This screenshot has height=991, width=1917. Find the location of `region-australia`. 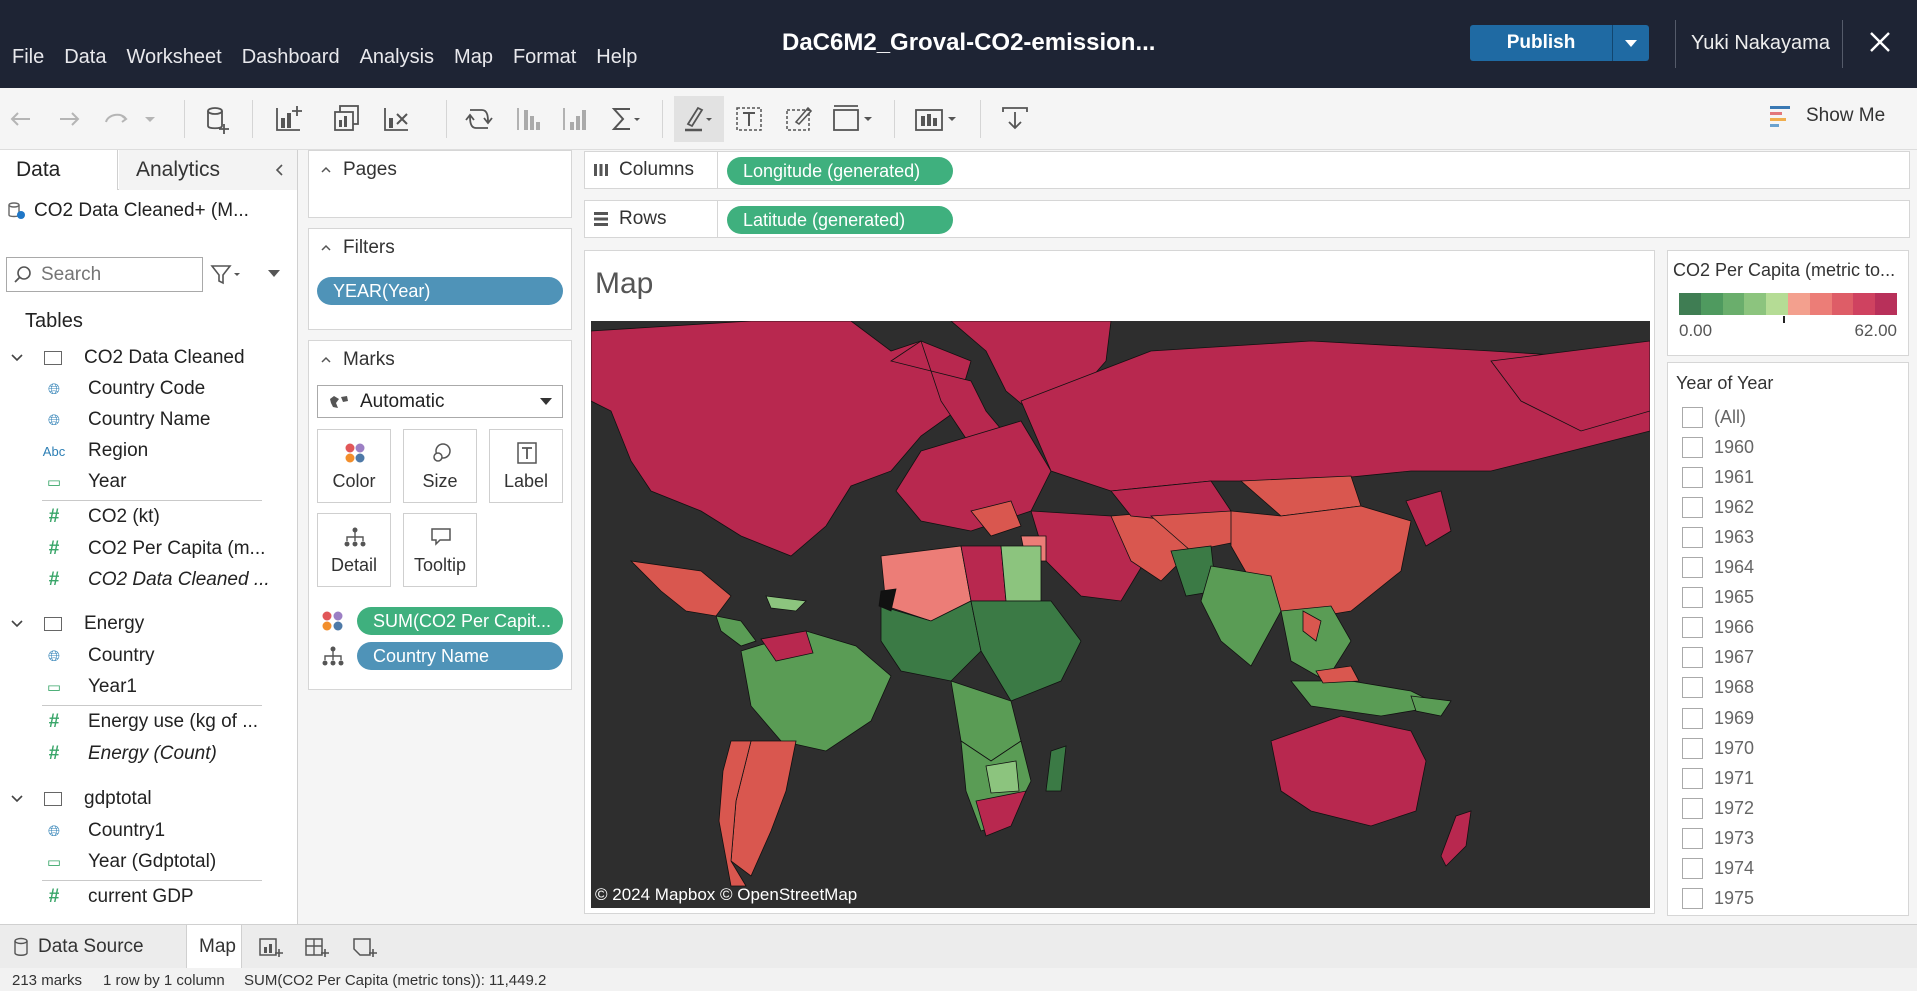

region-australia is located at coordinates (1348, 771).